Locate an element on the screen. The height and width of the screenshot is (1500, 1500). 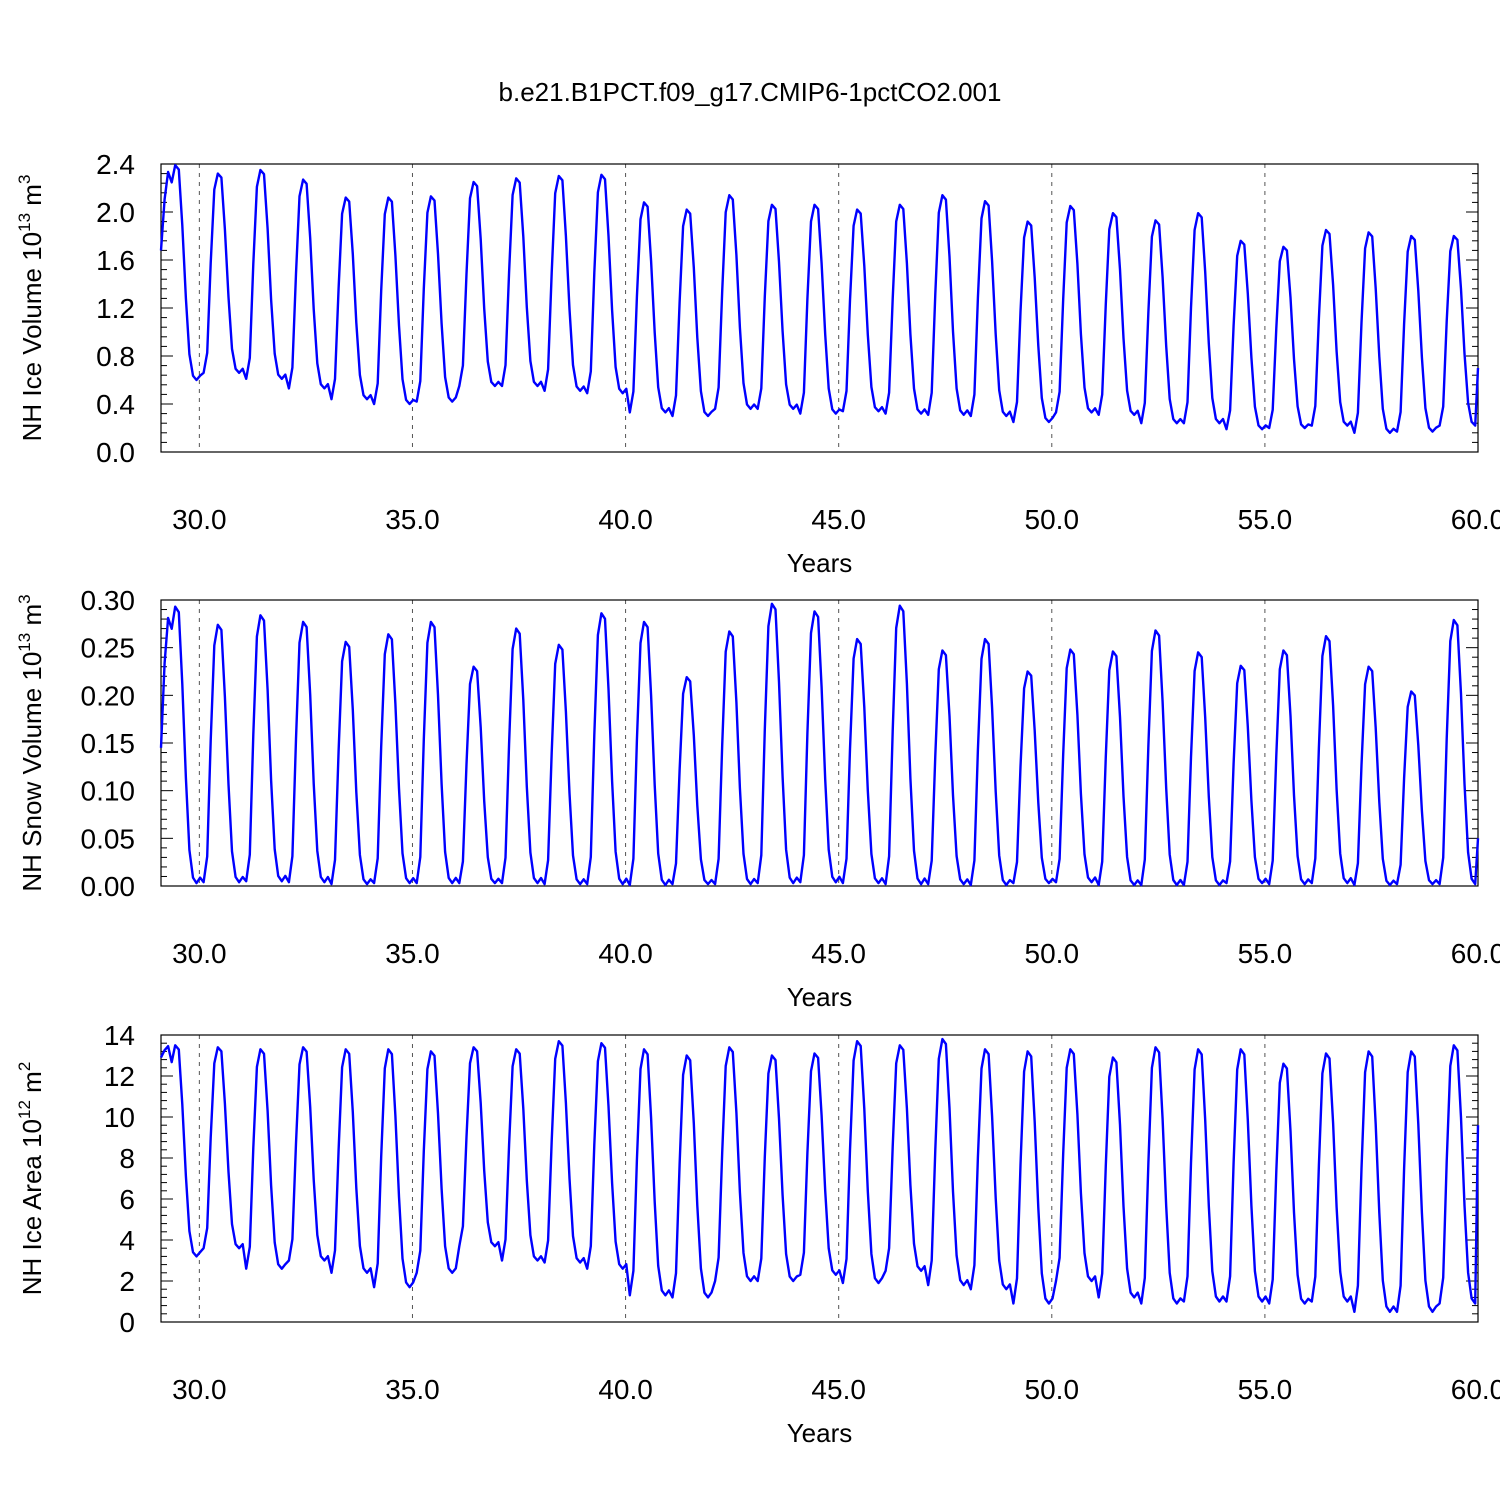
y-axis-label-superscript: 12 is located at coordinates (24, 1109).